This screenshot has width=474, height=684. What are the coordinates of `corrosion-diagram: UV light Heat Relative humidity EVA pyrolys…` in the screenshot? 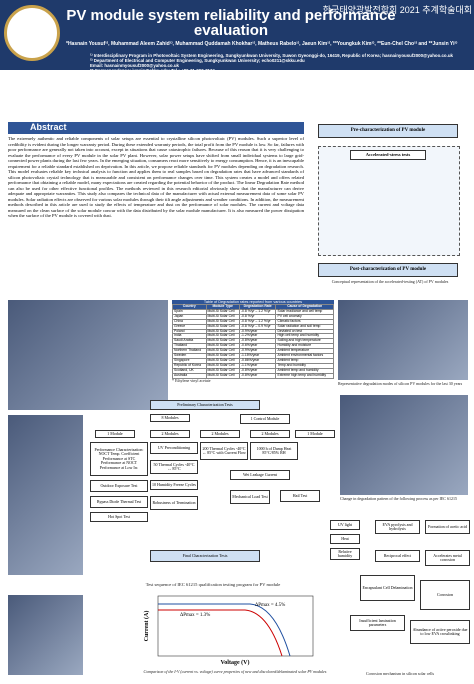 It's located at (400, 595).